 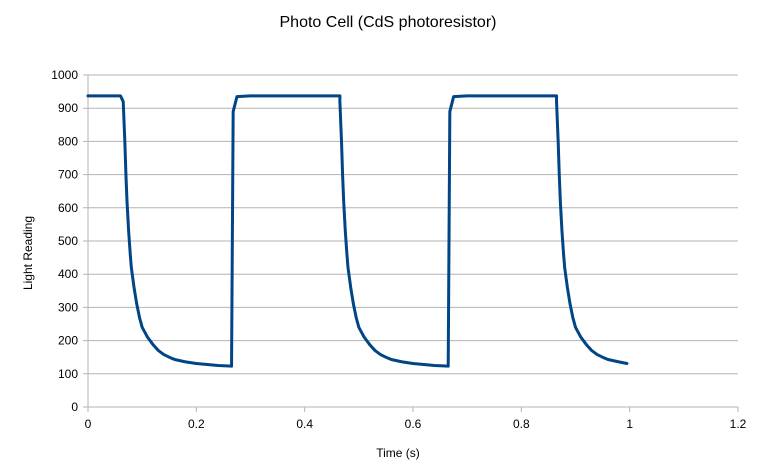 What do you see at coordinates (629, 424) in the screenshot?
I see `x-tick-label: 1` at bounding box center [629, 424].